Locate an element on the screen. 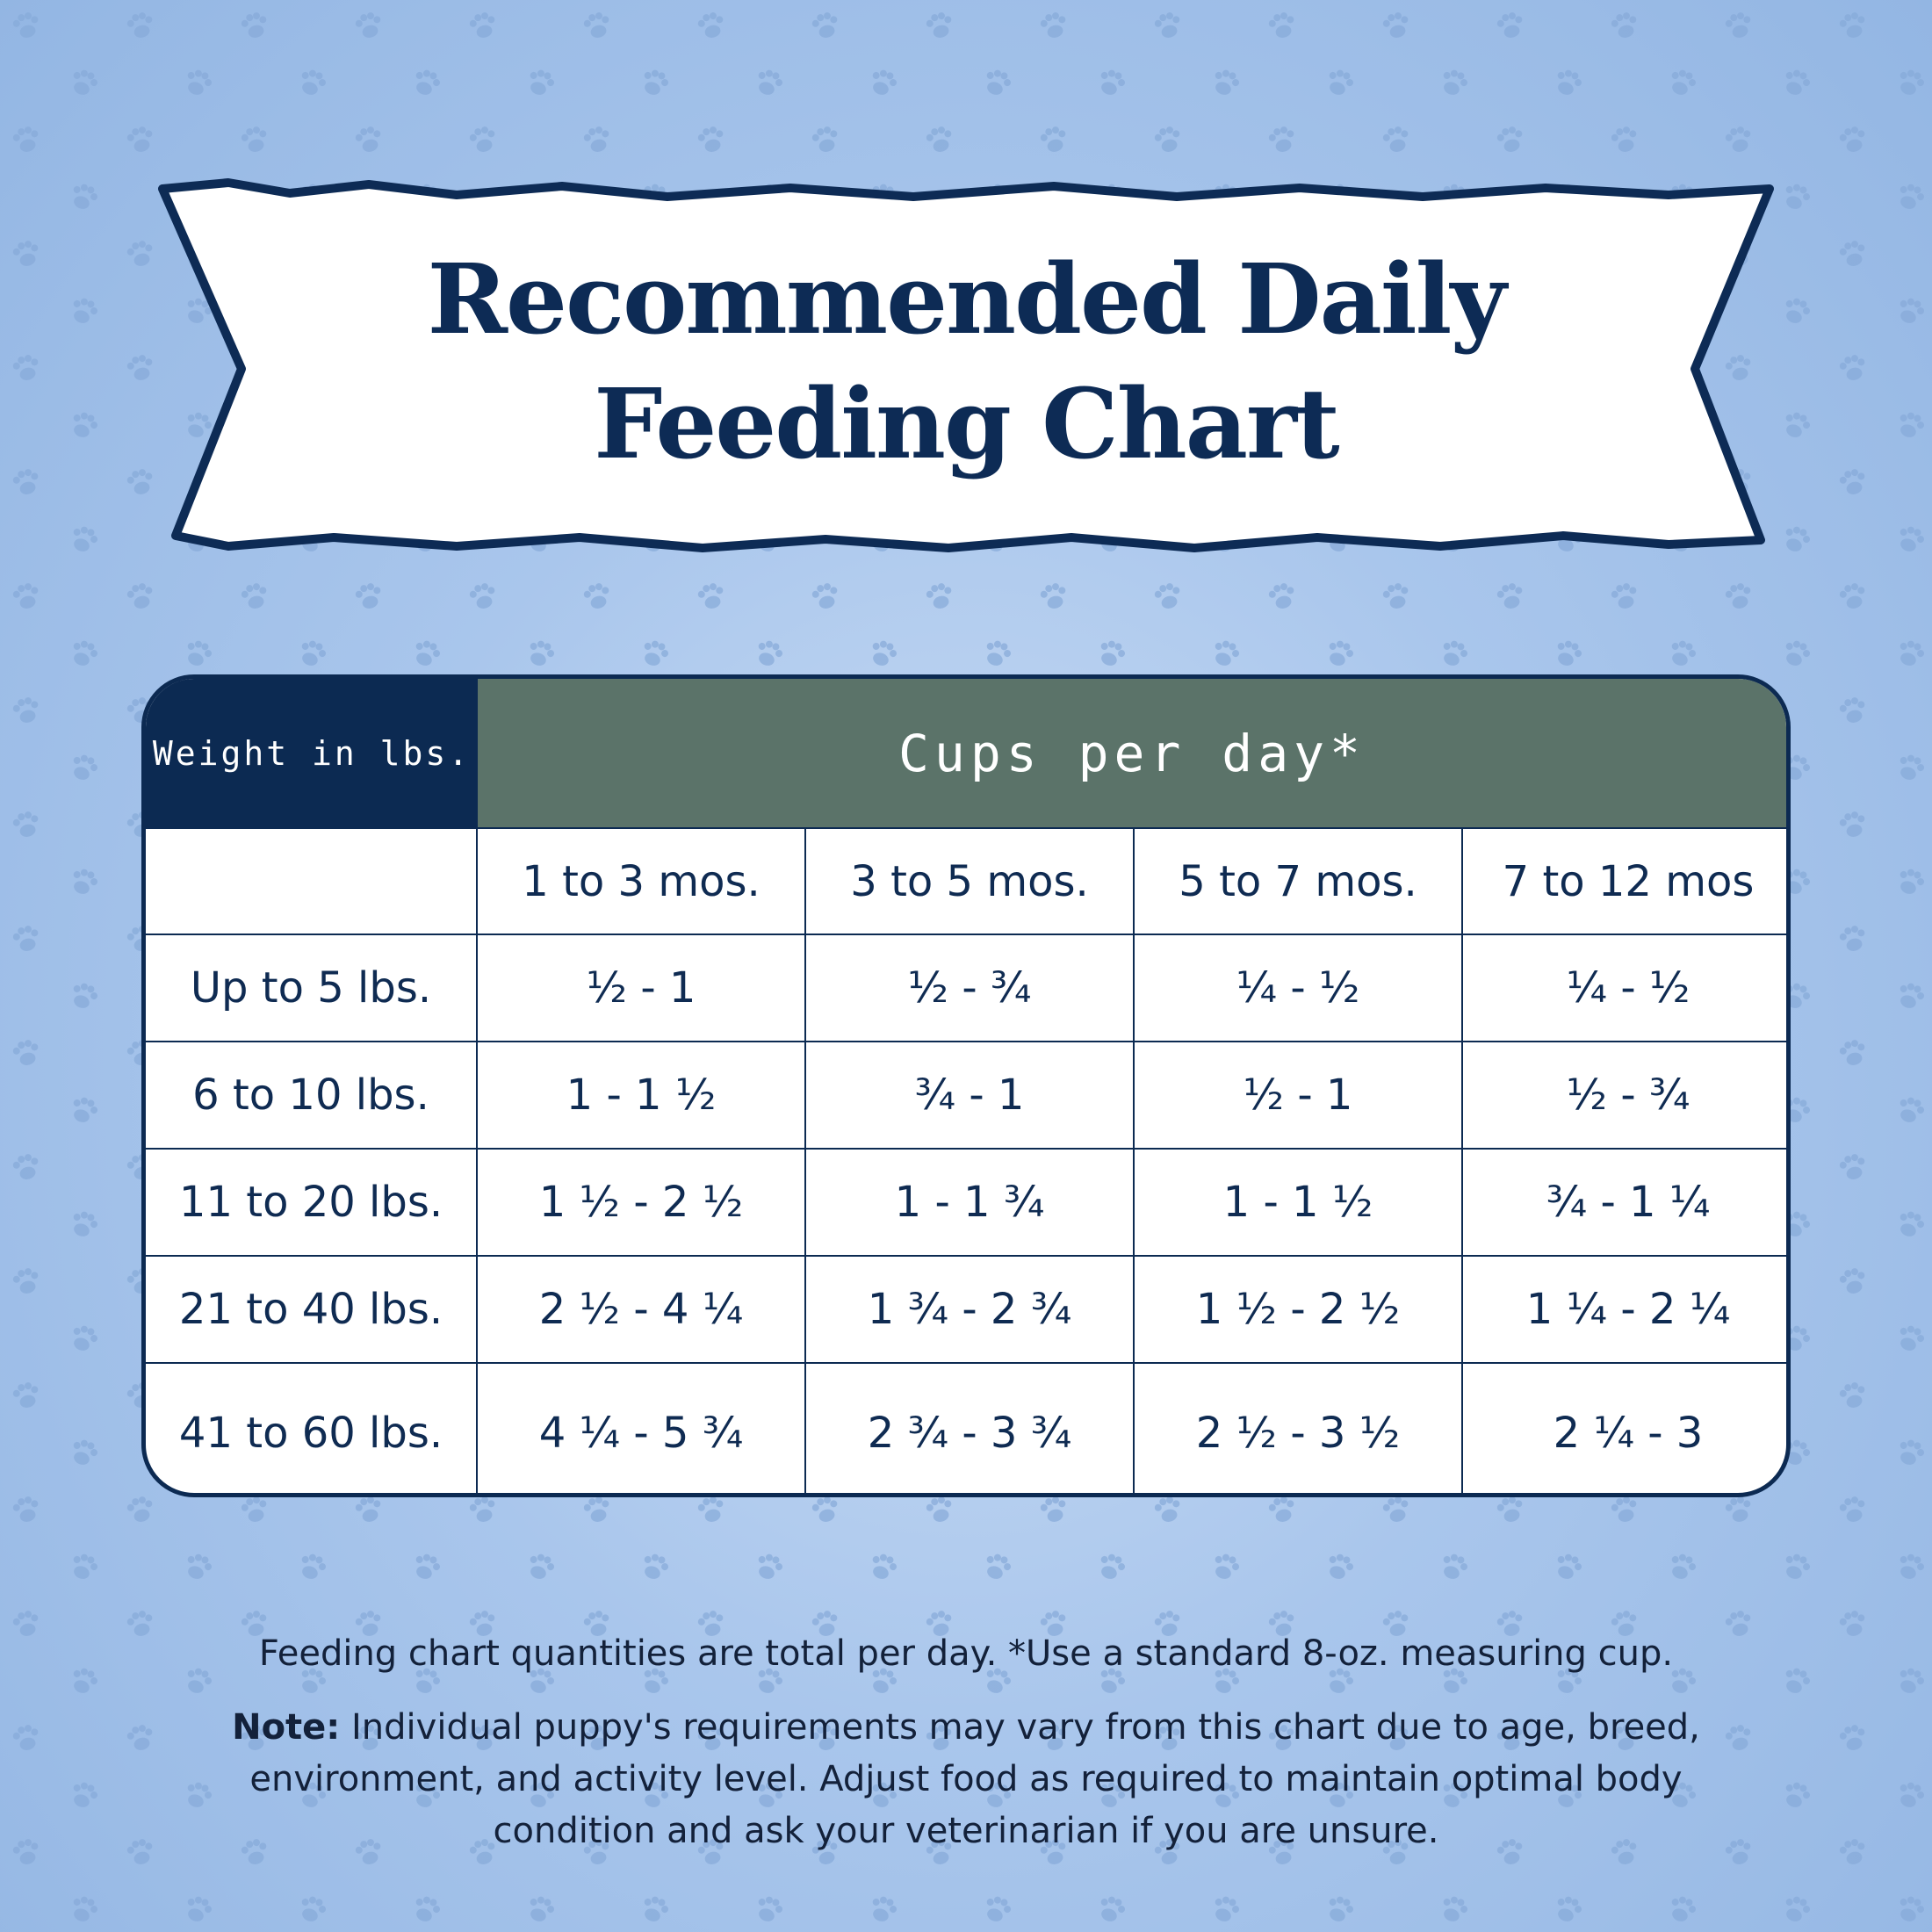 This screenshot has height=1932, width=1932. row-weight-label: 21 to 40 lbs. is located at coordinates (312, 1308).